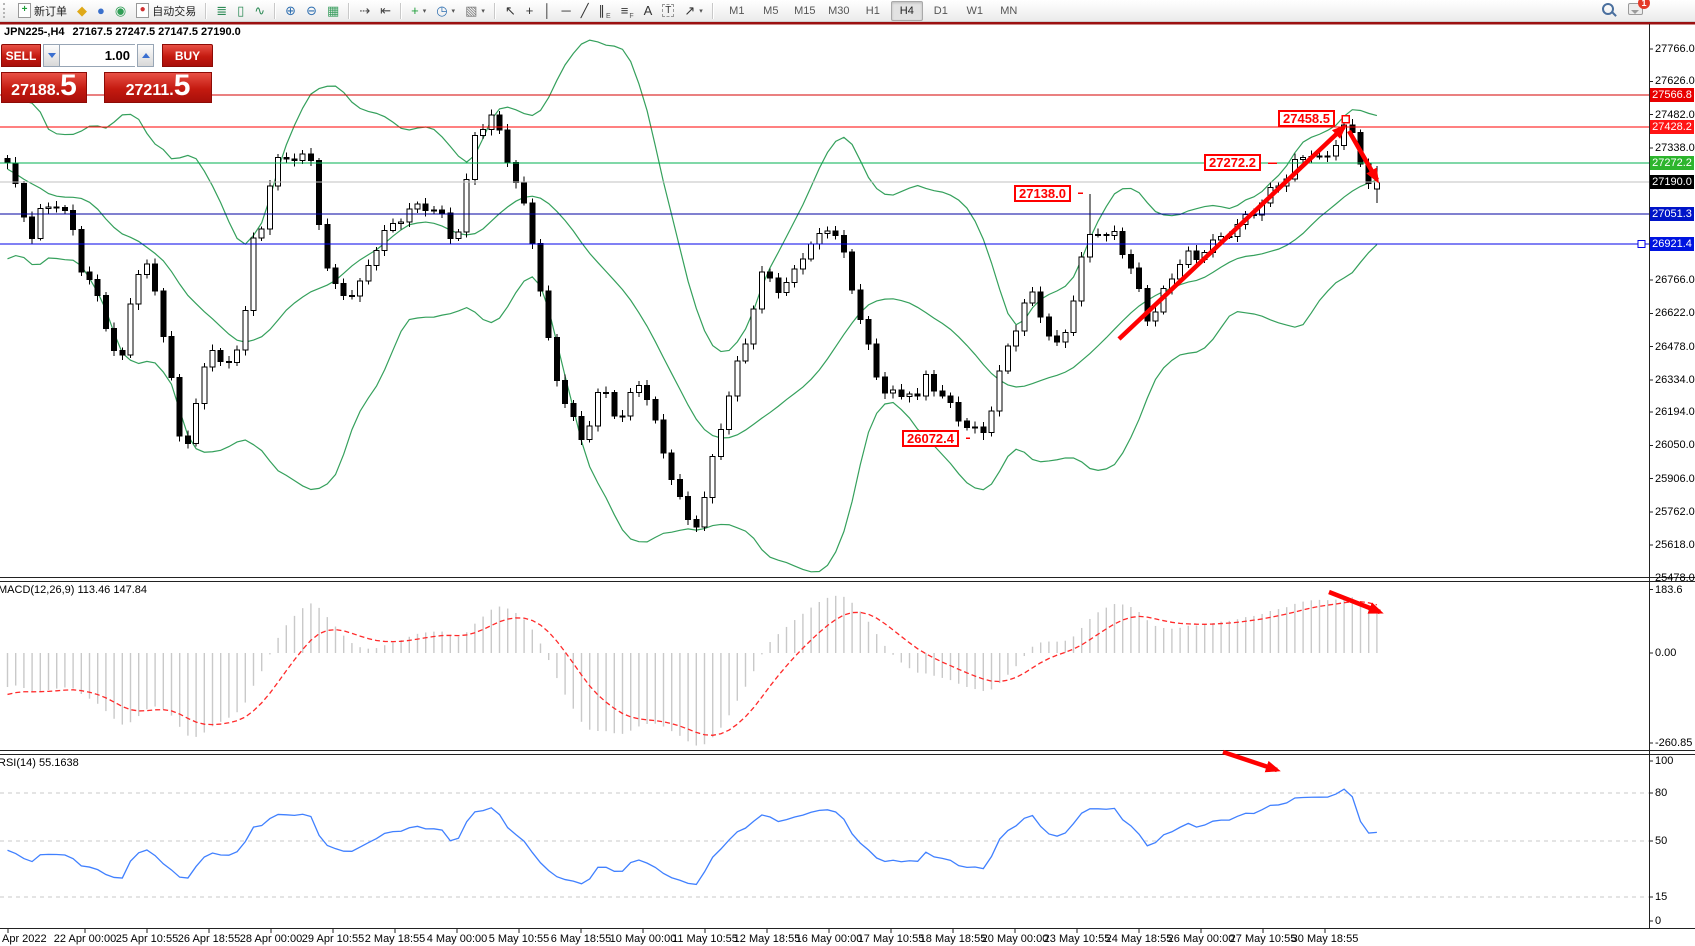  I want to click on crosshair-button-icon: +, so click(529, 10).